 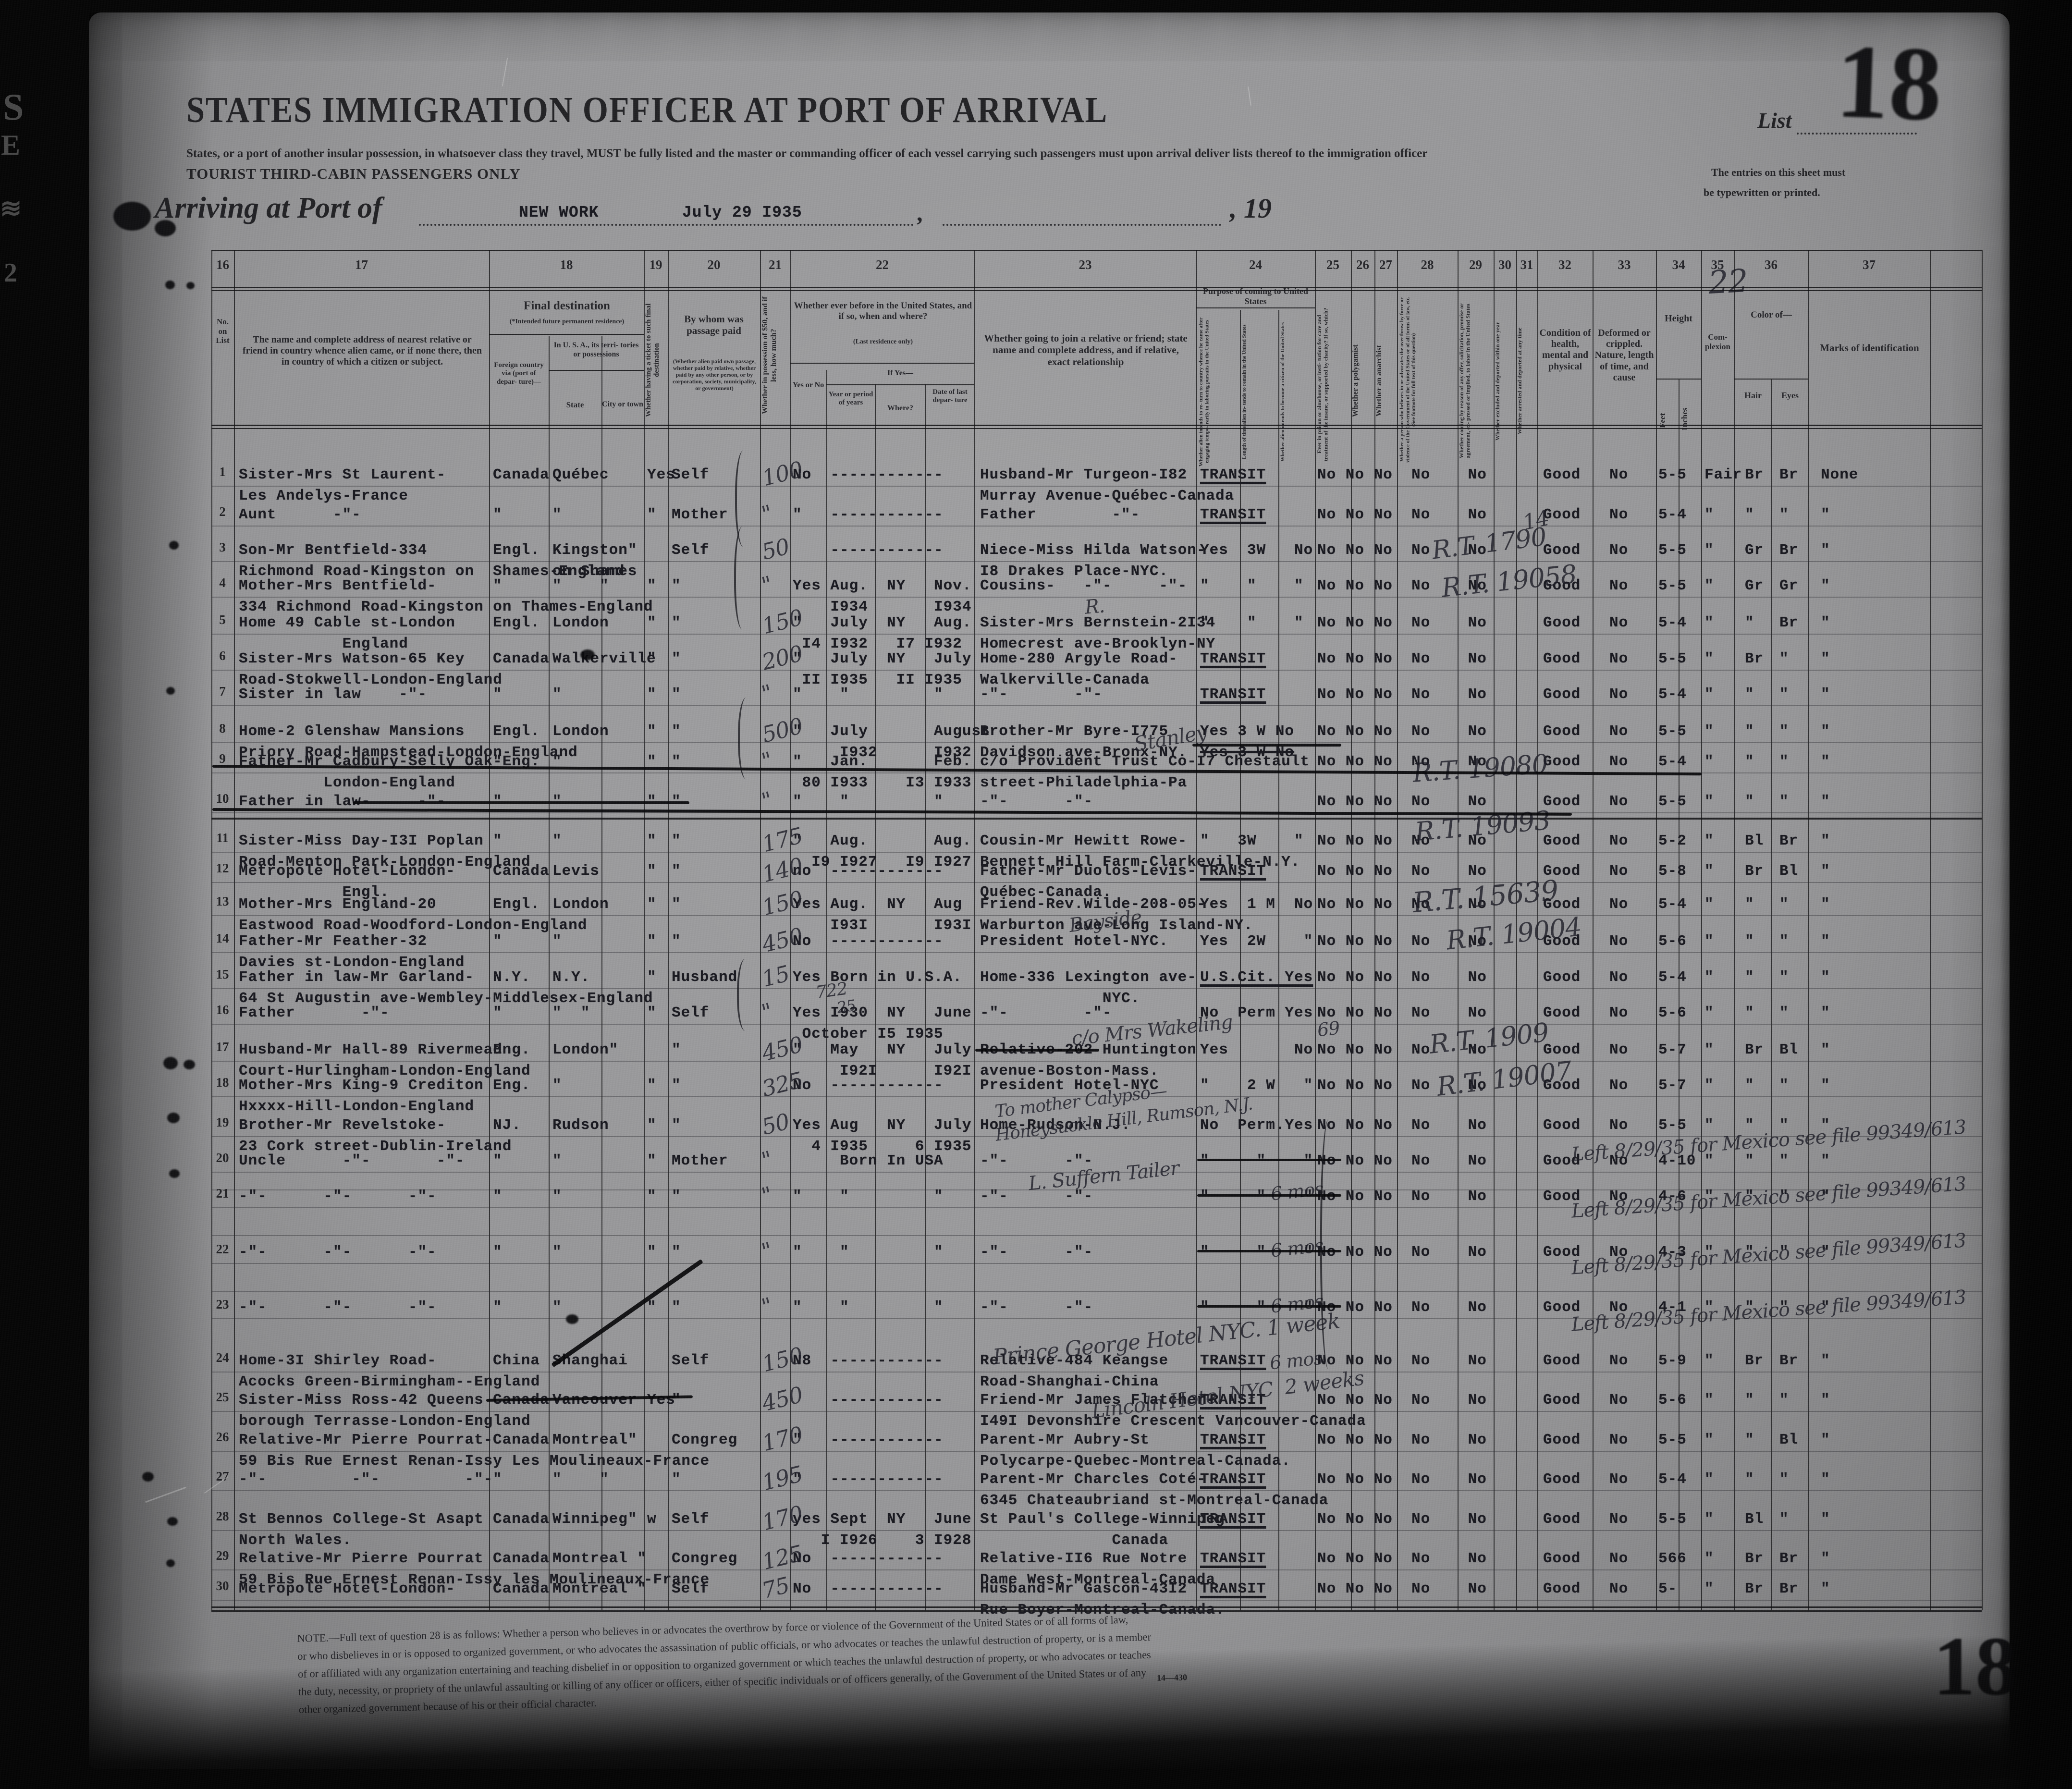 I want to click on cell-name-1: Home-2 Glenshaw Mansions, so click(x=352, y=731).